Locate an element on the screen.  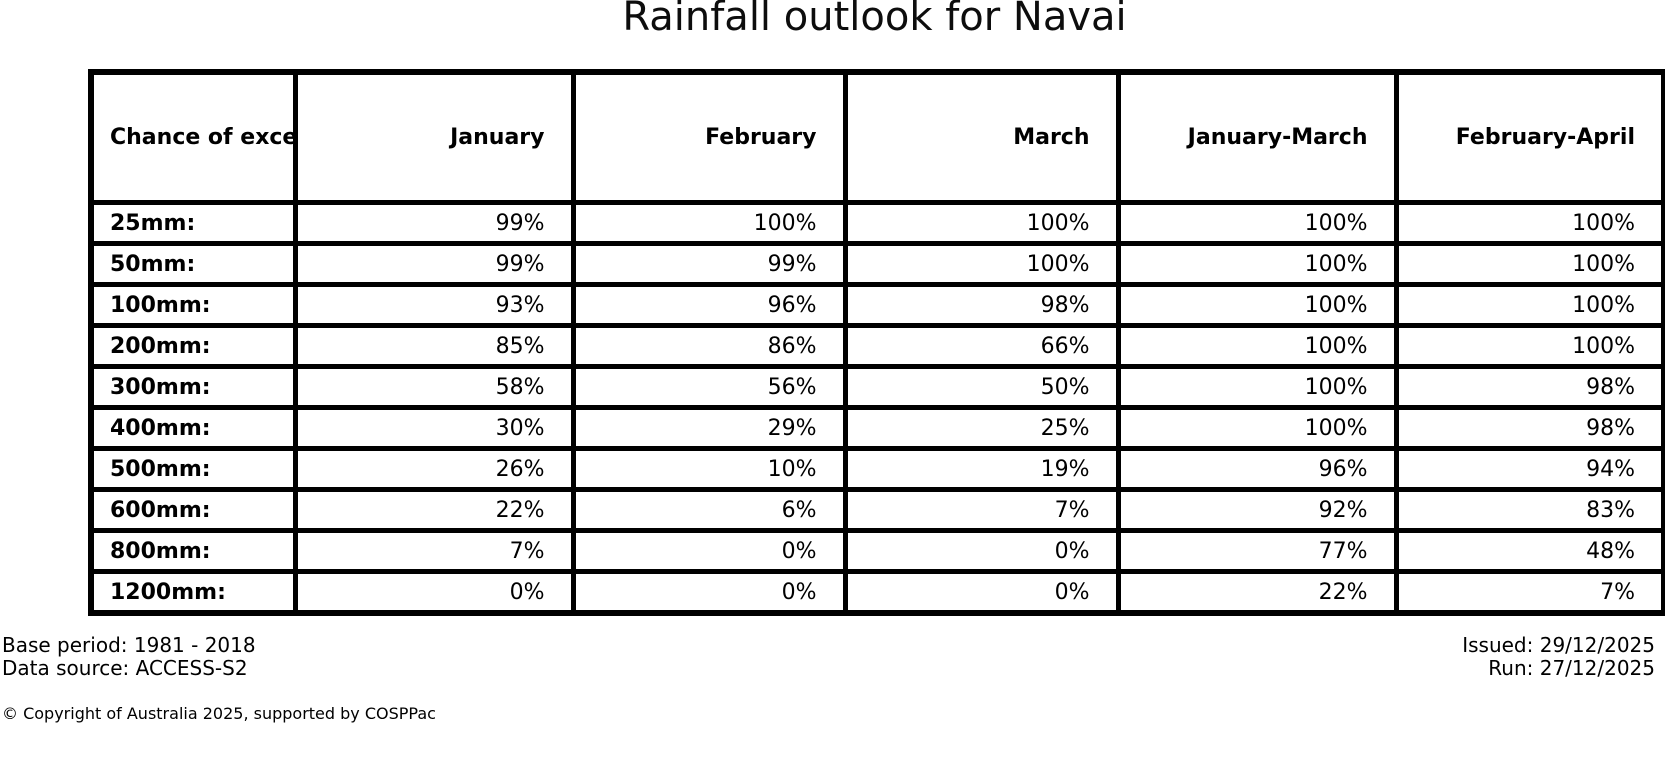
table-row: 500mm: 26% 10% 19% 96% 94% is located at coordinates (876, 469).